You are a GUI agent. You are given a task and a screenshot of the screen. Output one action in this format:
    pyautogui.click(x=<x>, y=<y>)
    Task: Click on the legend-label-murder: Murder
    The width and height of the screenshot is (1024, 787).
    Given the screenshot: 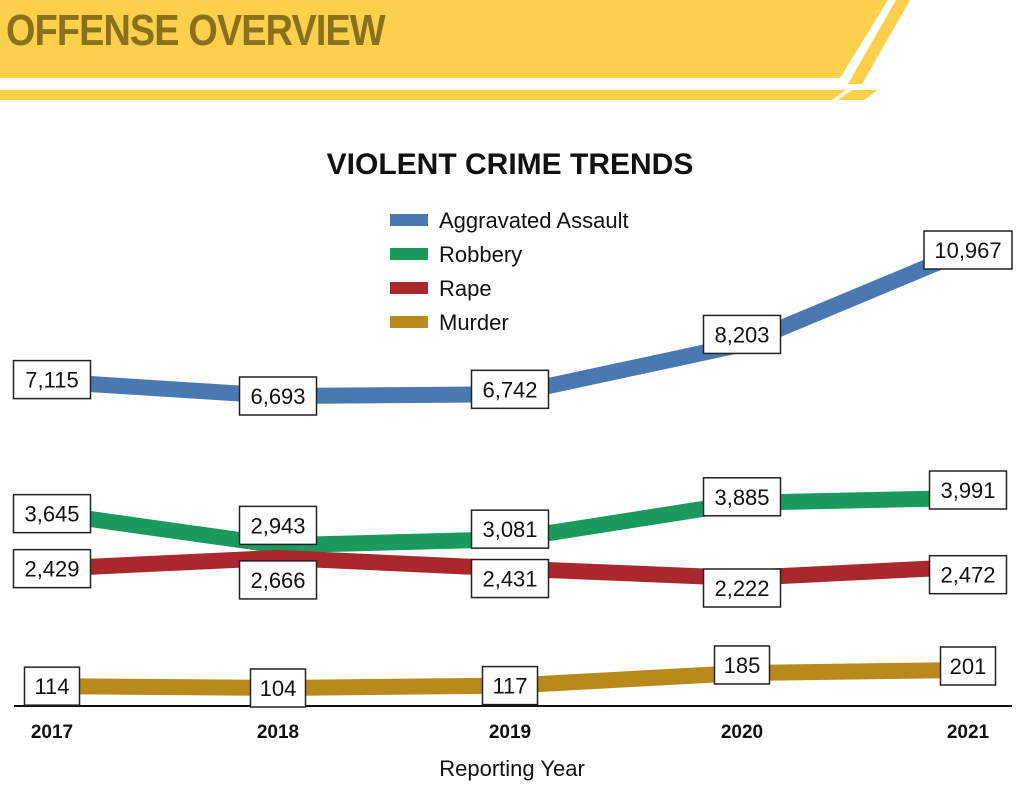 What is the action you would take?
    pyautogui.click(x=474, y=322)
    